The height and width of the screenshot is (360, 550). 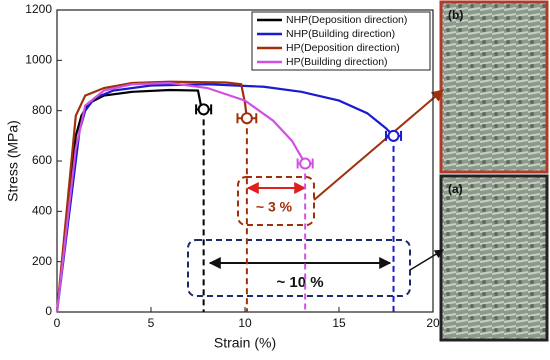 What do you see at coordinates (346, 20) in the screenshot?
I see `legend-label: NHP(Deposition direction)` at bounding box center [346, 20].